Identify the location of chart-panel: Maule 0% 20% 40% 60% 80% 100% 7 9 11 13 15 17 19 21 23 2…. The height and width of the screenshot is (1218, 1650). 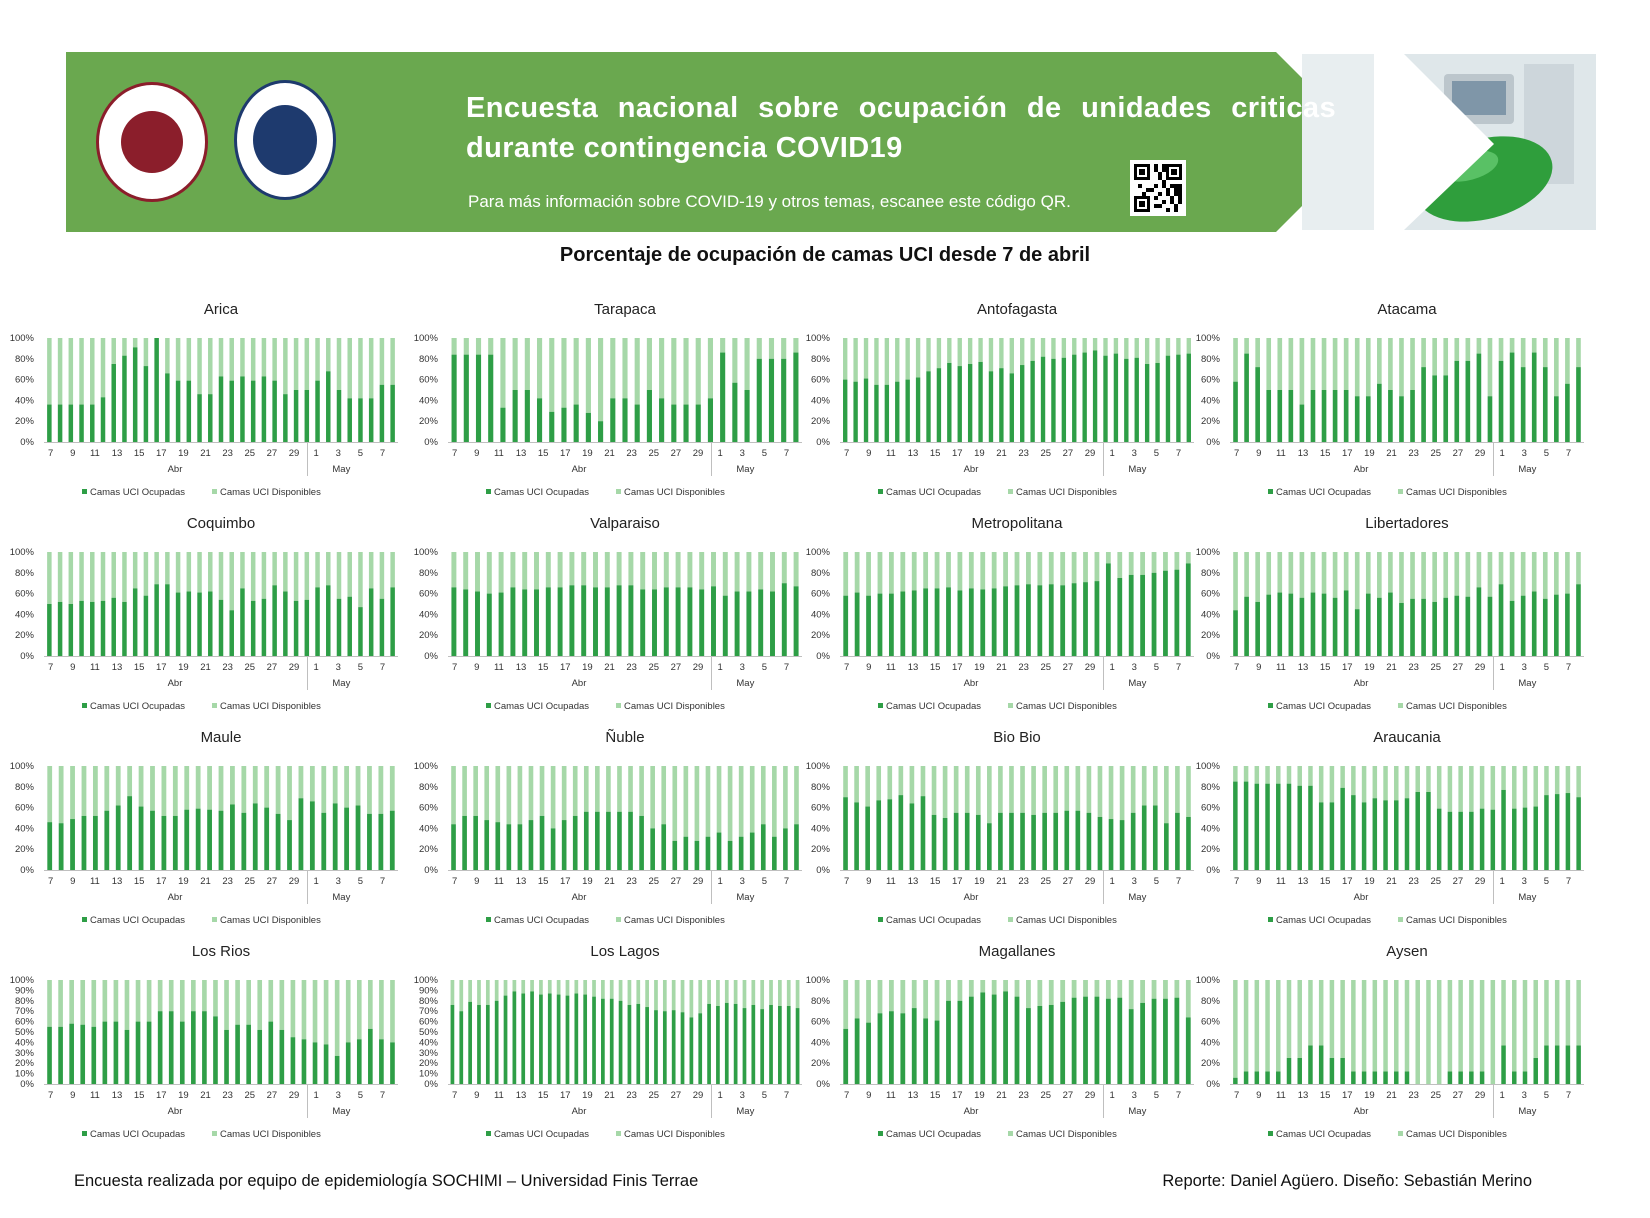
(200, 824).